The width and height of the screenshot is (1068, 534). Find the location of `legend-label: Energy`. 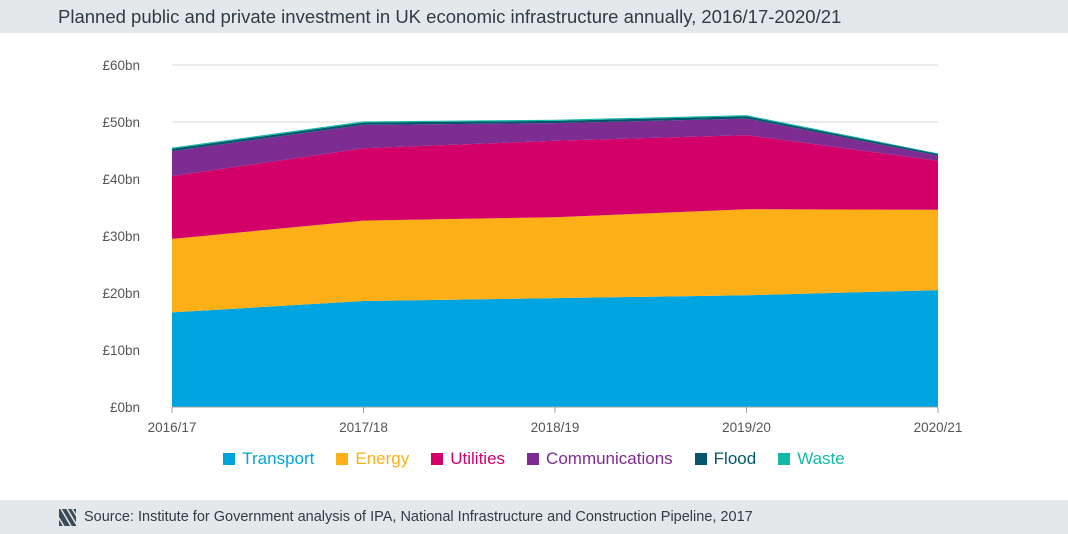

legend-label: Energy is located at coordinates (382, 458).